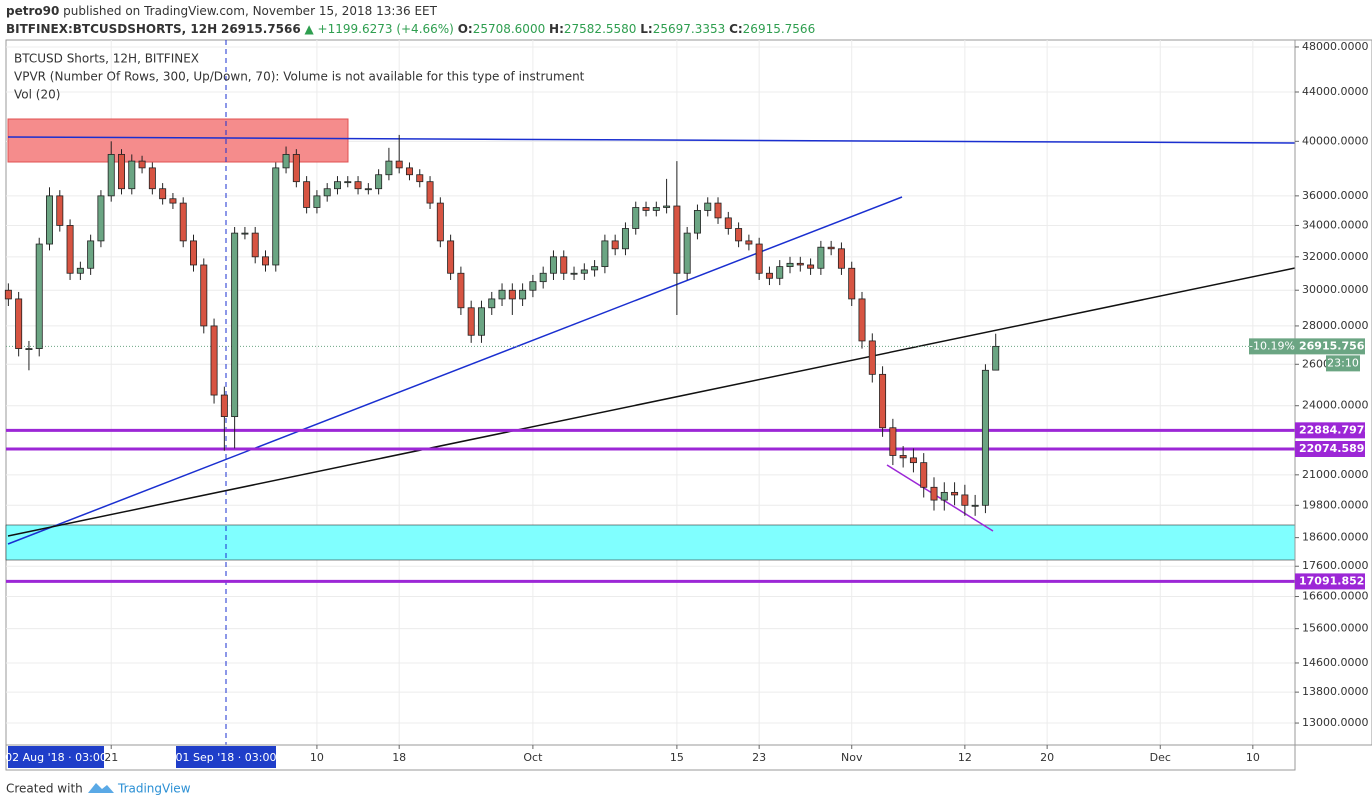  What do you see at coordinates (646, 29) in the screenshot?
I see `ohlc-key: L:` at bounding box center [646, 29].